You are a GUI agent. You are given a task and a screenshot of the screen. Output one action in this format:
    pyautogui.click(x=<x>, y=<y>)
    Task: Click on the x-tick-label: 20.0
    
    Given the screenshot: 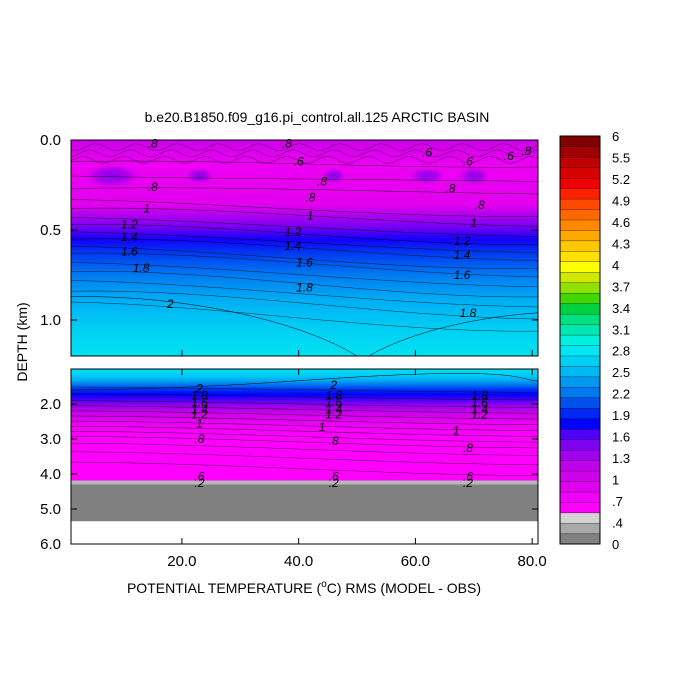 What is the action you would take?
    pyautogui.click(x=181, y=561)
    